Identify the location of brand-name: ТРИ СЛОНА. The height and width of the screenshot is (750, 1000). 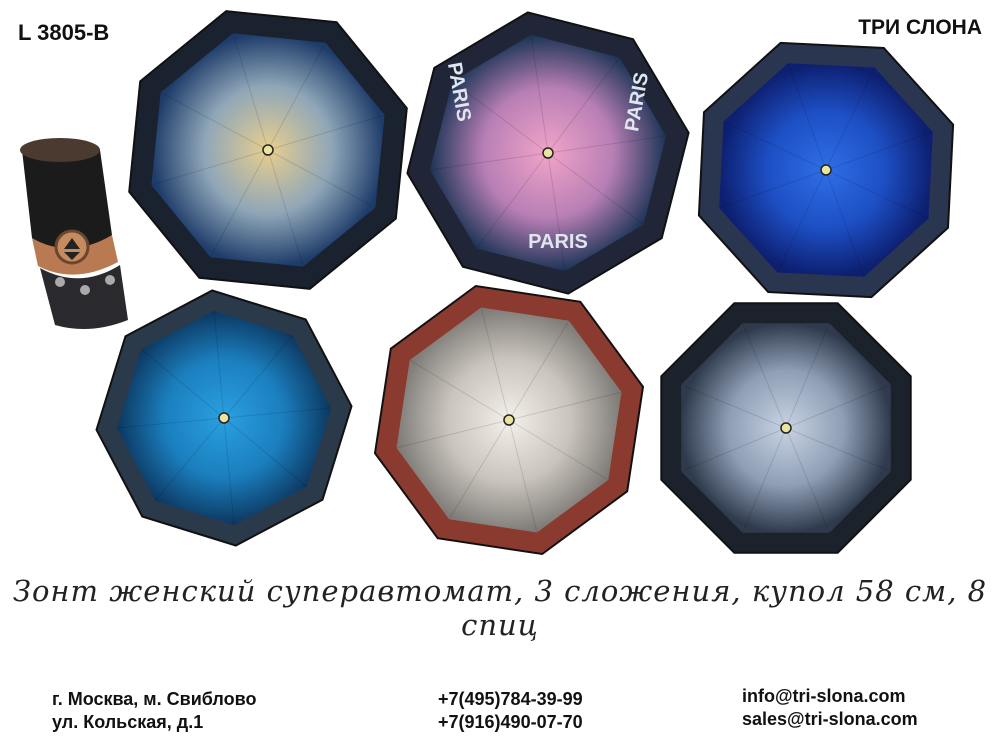
(920, 27).